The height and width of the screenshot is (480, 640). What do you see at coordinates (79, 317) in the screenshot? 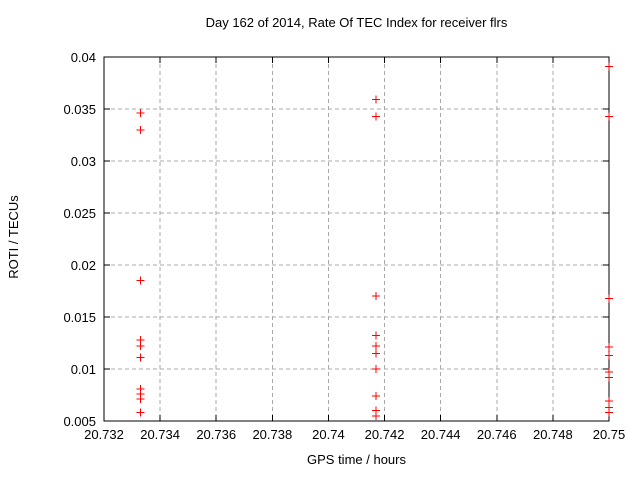
I see `y-tick-label: 0.015` at bounding box center [79, 317].